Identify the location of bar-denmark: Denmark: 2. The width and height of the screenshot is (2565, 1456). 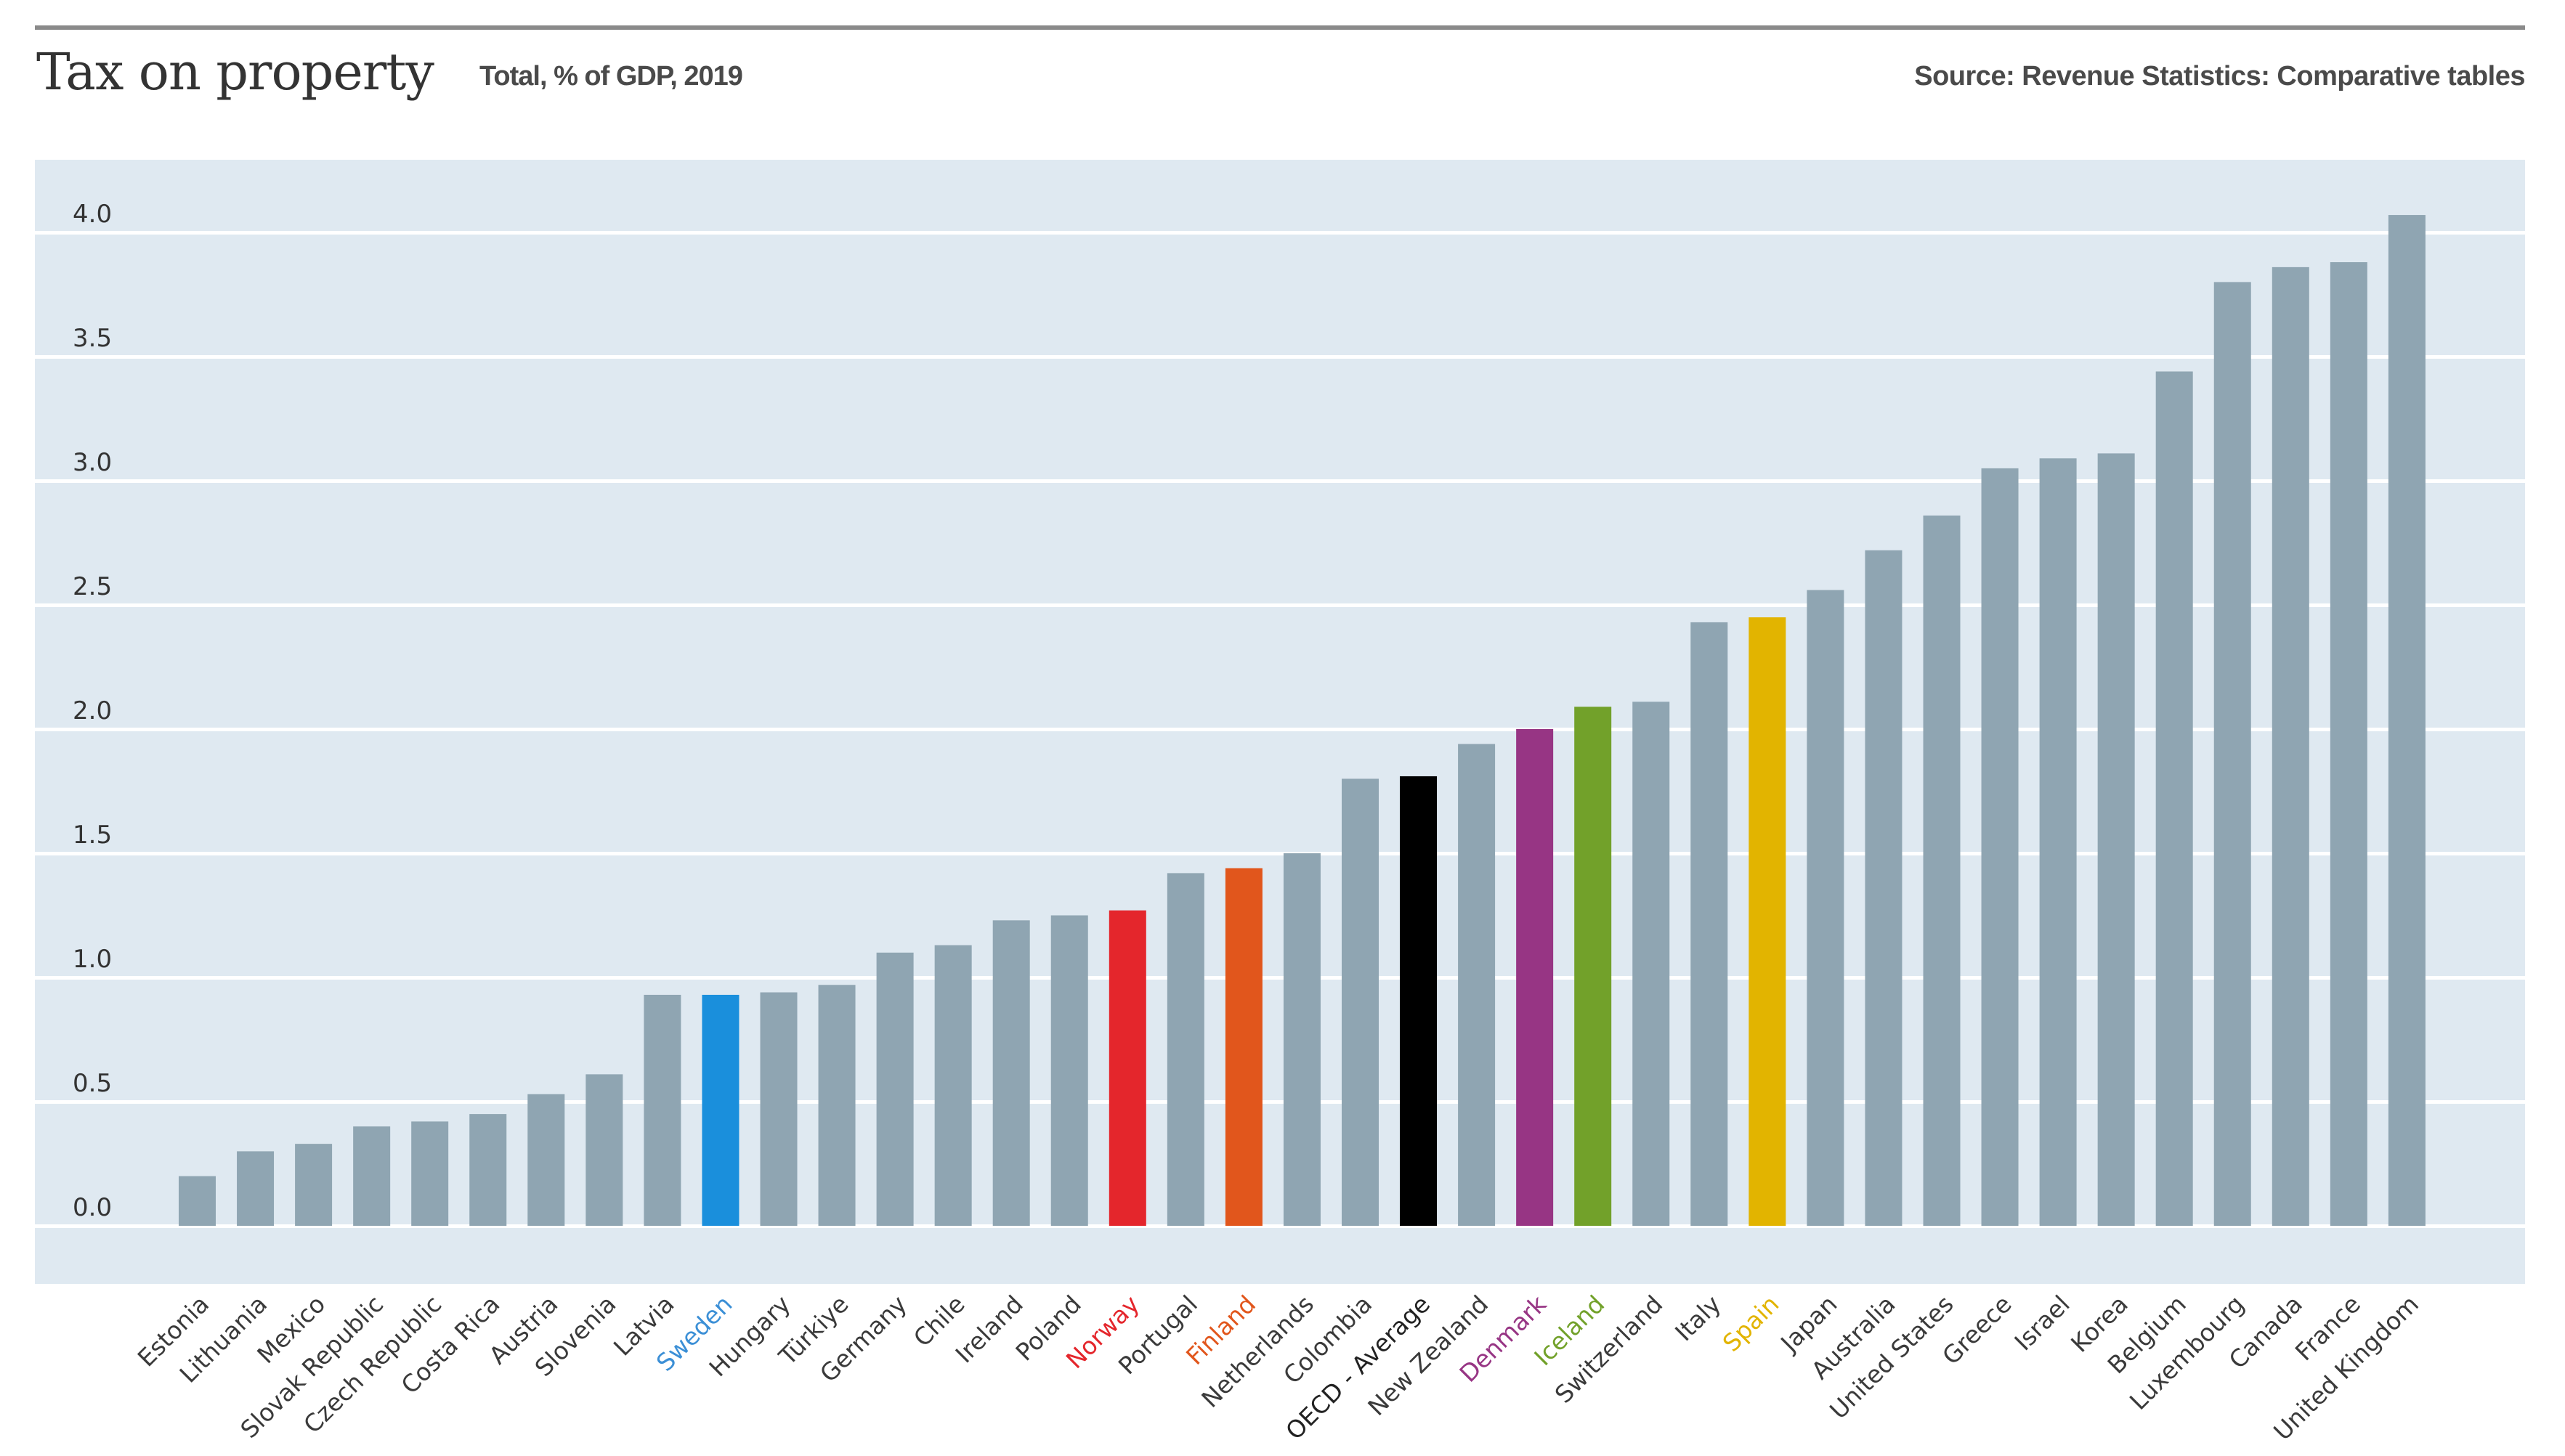
(1535, 978).